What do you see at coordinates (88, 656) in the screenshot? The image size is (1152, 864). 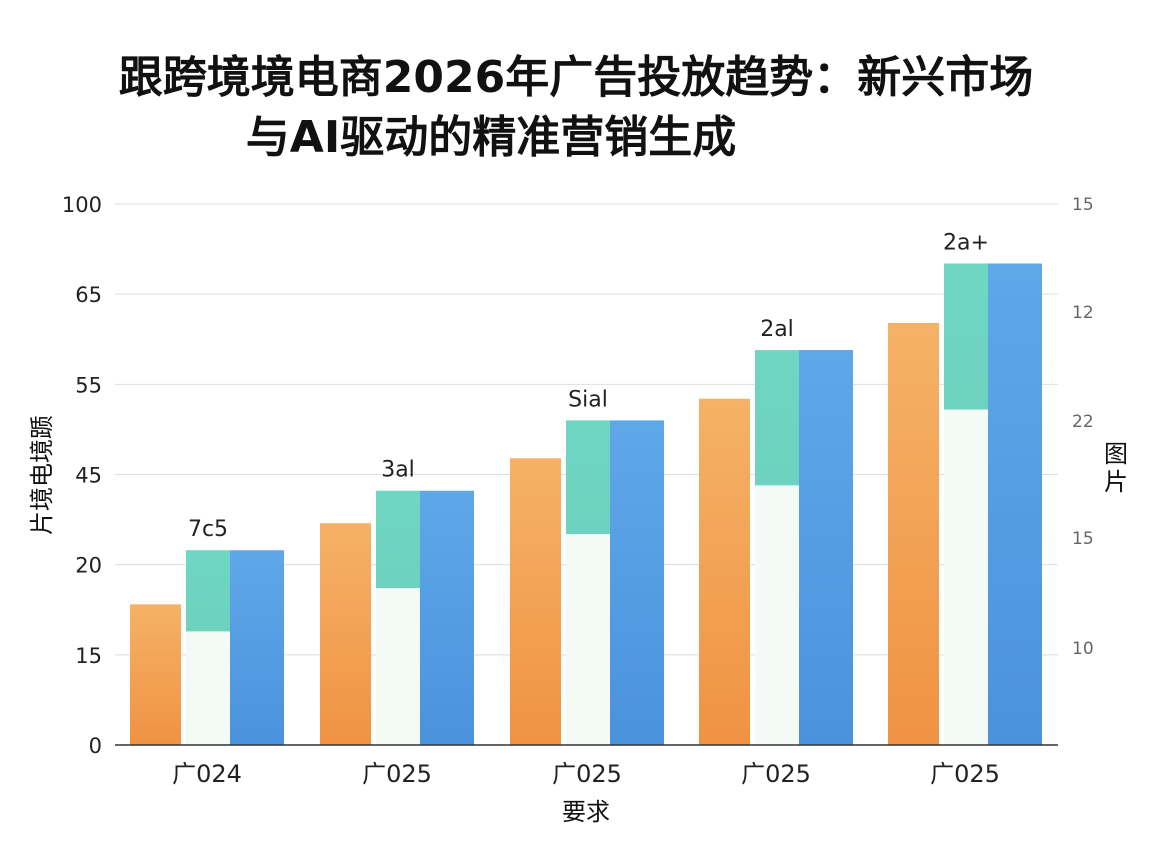 I see `y-tick-label: 15` at bounding box center [88, 656].